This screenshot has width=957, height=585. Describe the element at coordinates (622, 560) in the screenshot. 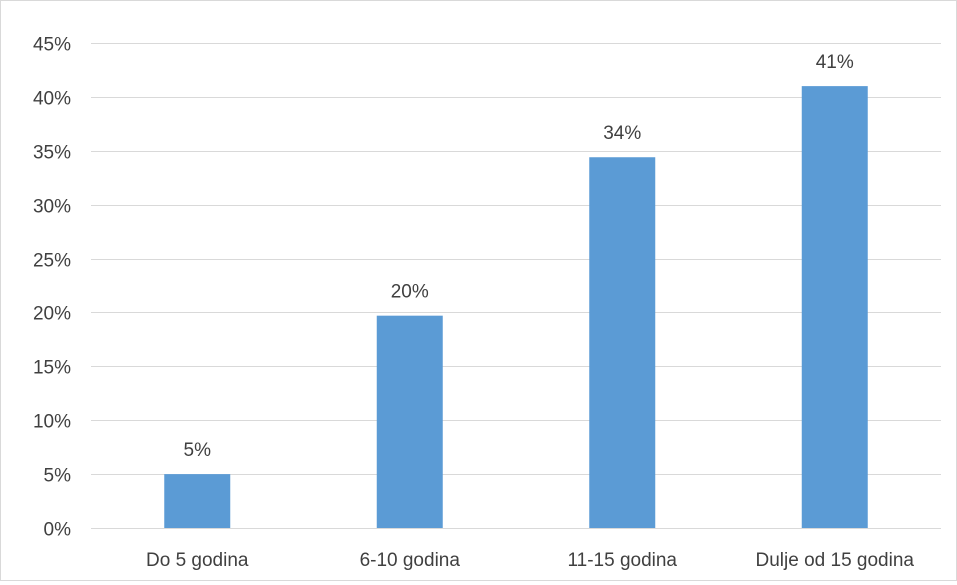

I see `x-category-label: 11-15 godina` at that location.